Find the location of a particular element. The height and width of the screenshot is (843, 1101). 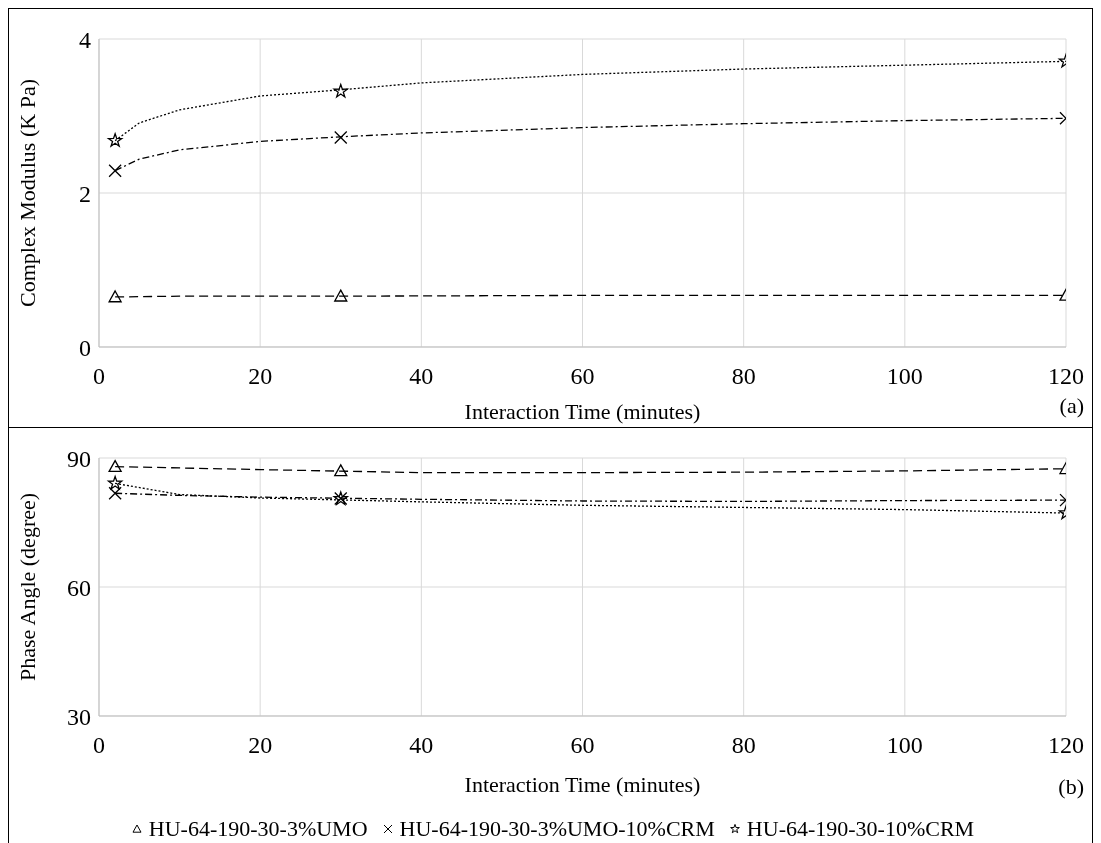

legend-label: HU-64-190-30-3%UMO-10%CRM is located at coordinates (557, 829).